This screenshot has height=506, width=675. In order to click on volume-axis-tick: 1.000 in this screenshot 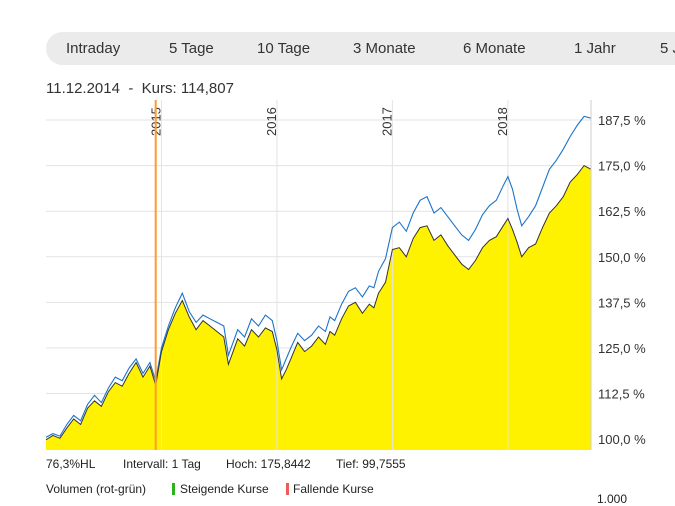, I will do `click(612, 499)`.